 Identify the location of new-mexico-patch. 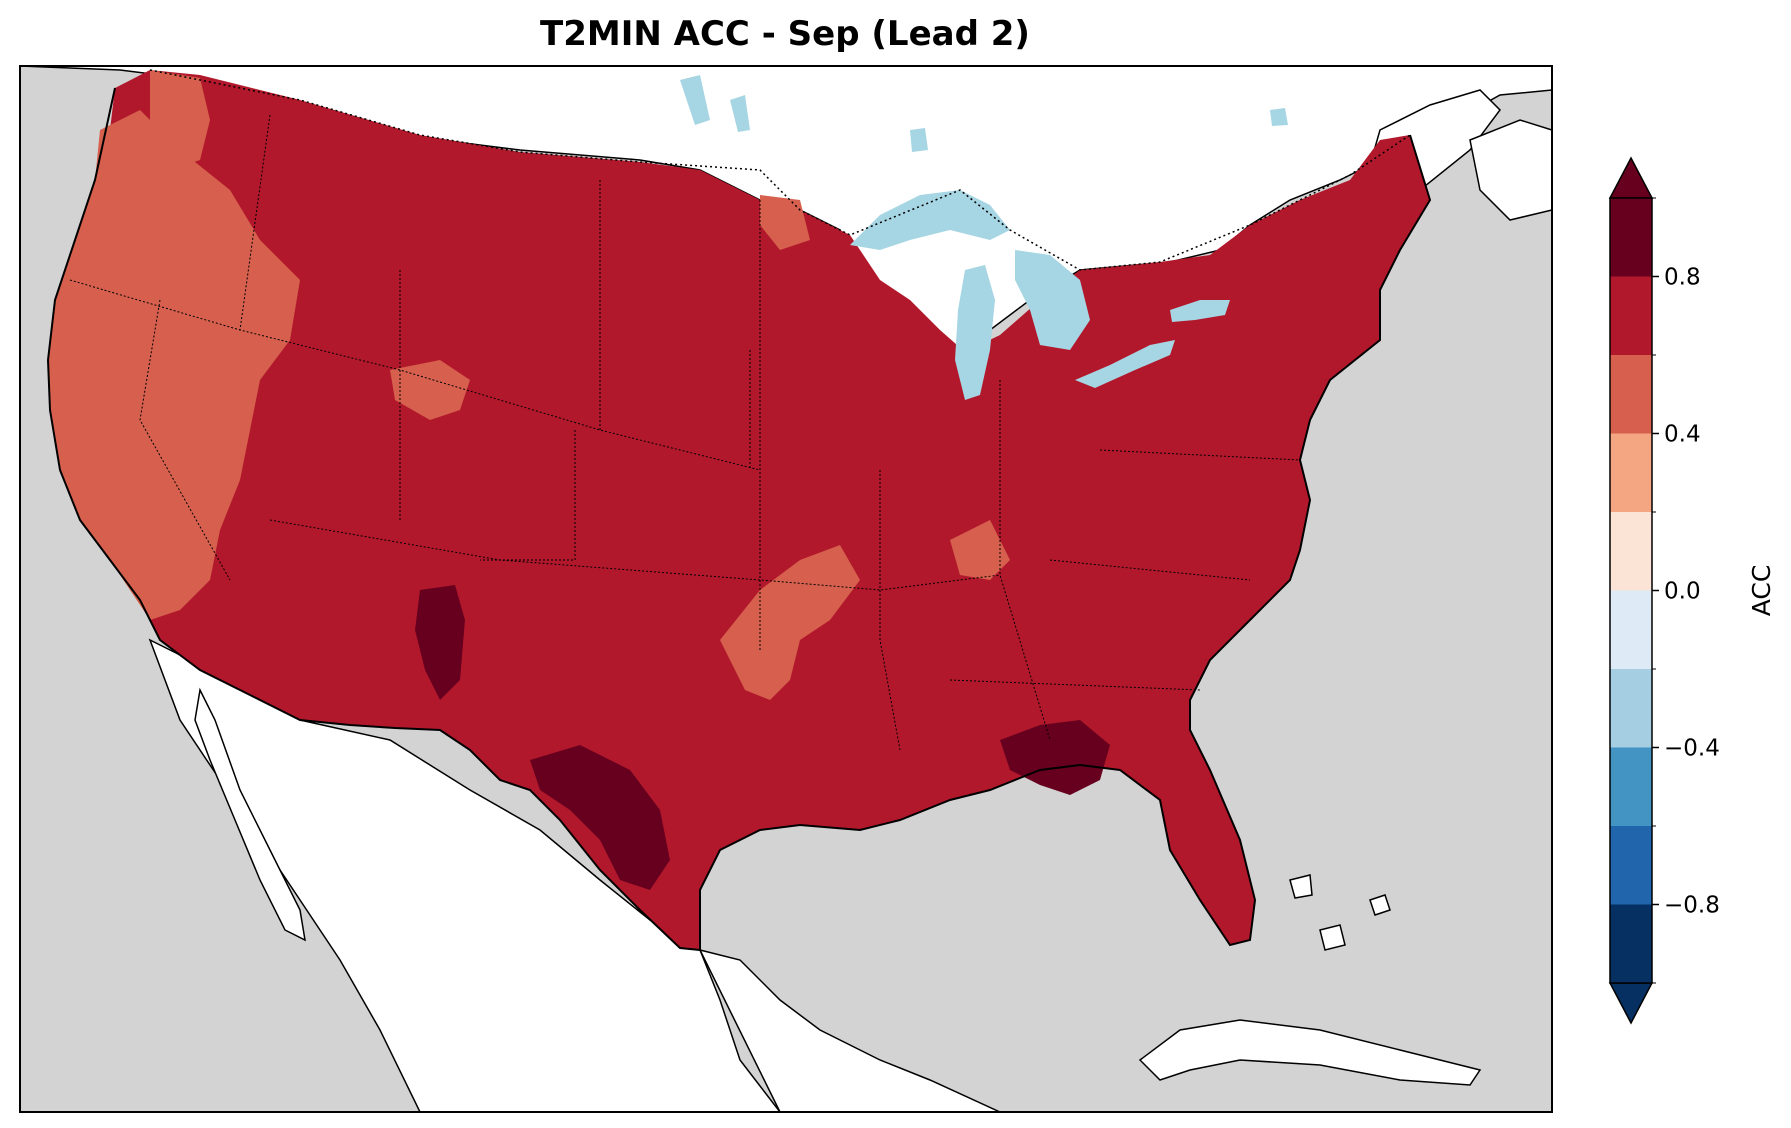
(440, 642).